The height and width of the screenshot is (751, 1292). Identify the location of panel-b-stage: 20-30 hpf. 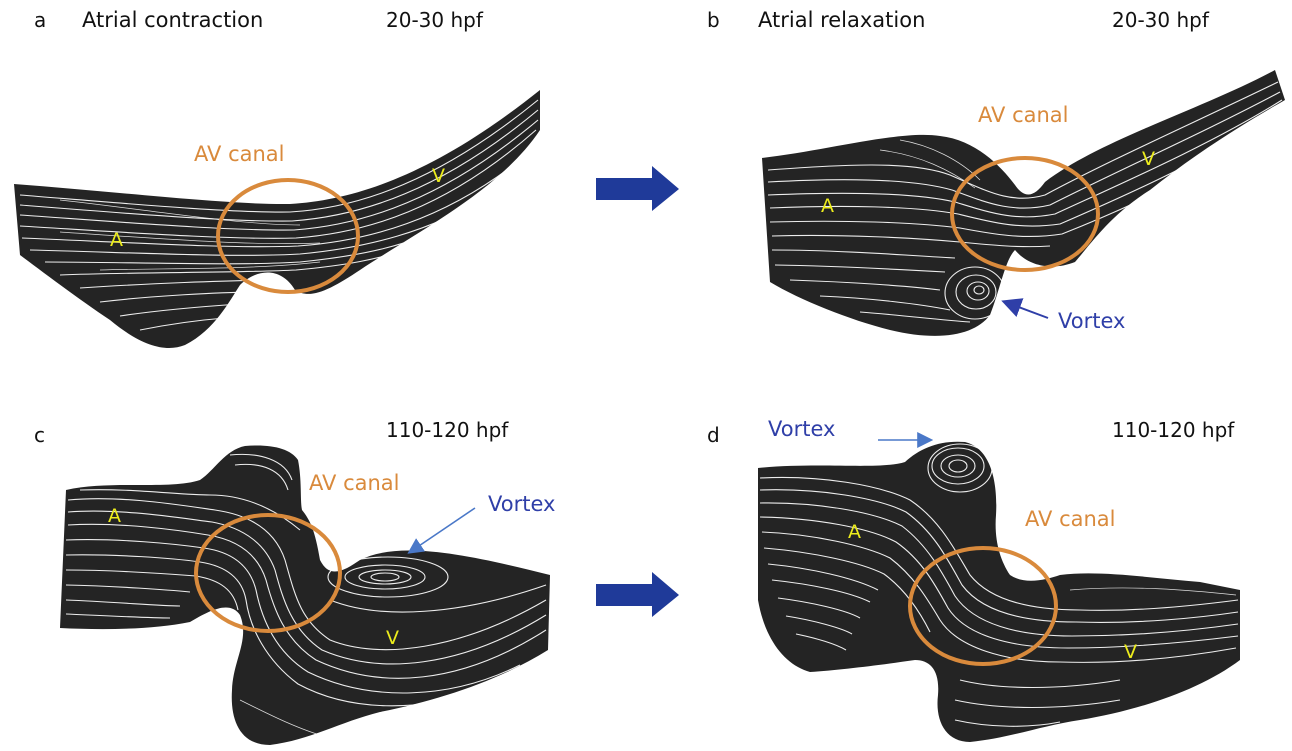
(1161, 20).